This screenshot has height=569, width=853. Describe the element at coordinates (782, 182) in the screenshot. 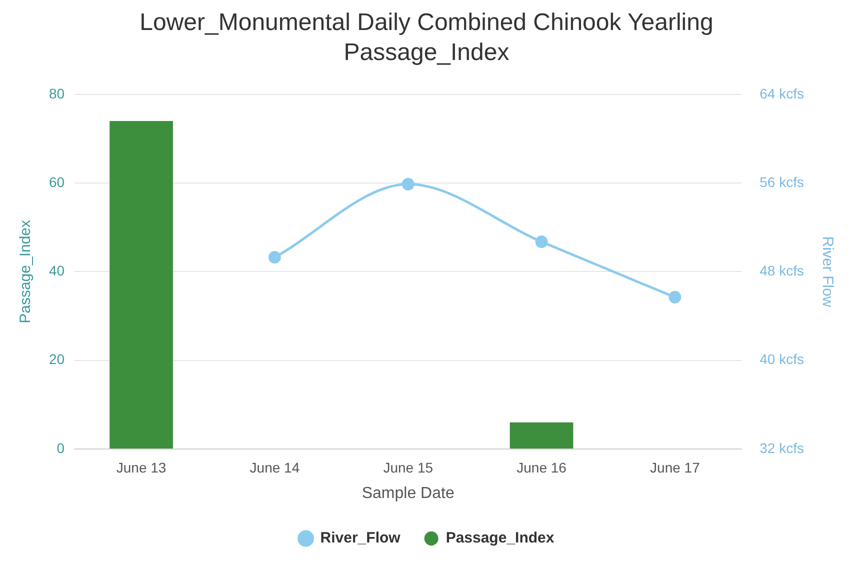

I see `y2-tick-label: 56 kcfs` at that location.